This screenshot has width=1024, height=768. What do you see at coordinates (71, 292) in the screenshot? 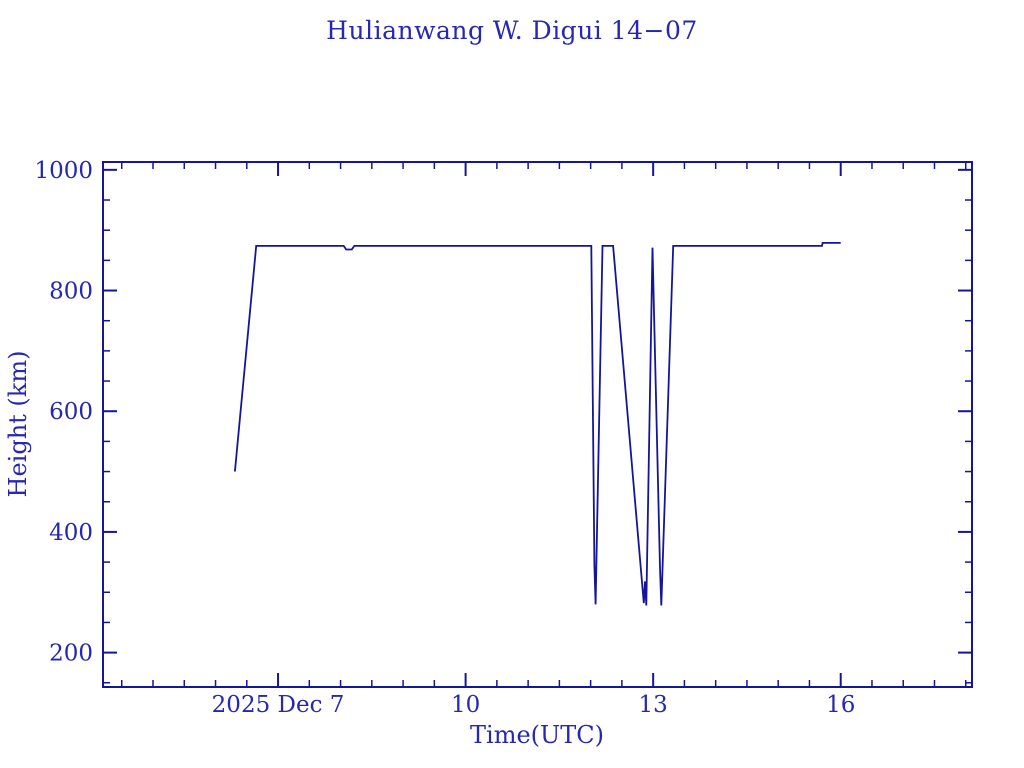
I see `y-tick-label: 800` at bounding box center [71, 292].